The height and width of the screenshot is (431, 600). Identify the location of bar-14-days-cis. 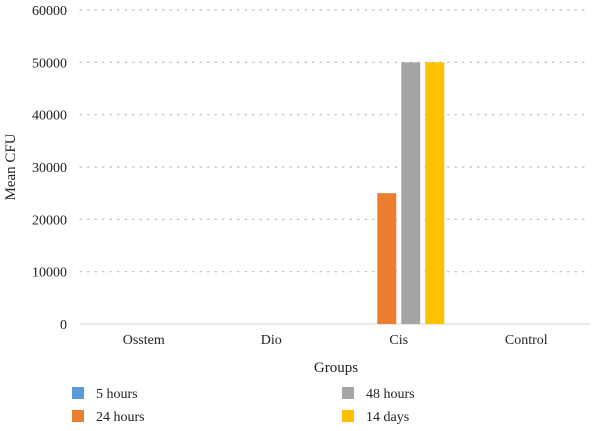
(435, 193).